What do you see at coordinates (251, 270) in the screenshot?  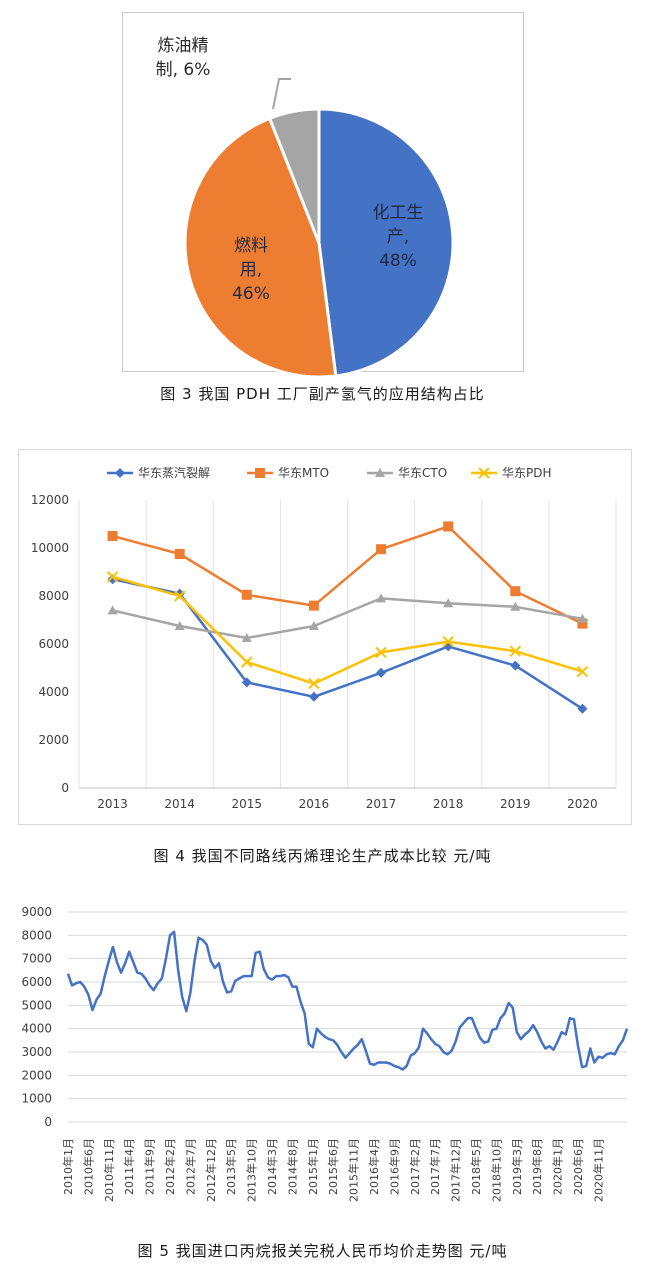 I see `pie-label-line: 用,` at bounding box center [251, 270].